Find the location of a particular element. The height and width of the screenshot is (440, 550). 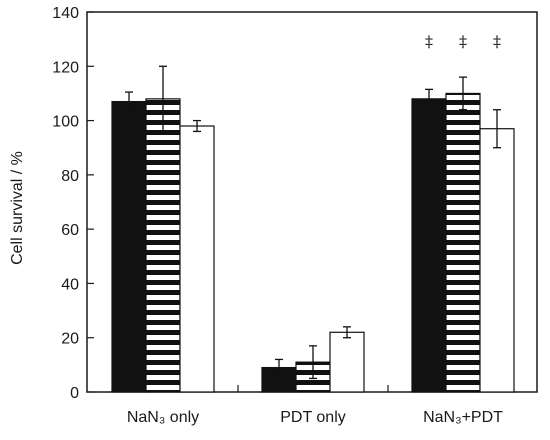

y-tick-label: 120 is located at coordinates (65, 67).